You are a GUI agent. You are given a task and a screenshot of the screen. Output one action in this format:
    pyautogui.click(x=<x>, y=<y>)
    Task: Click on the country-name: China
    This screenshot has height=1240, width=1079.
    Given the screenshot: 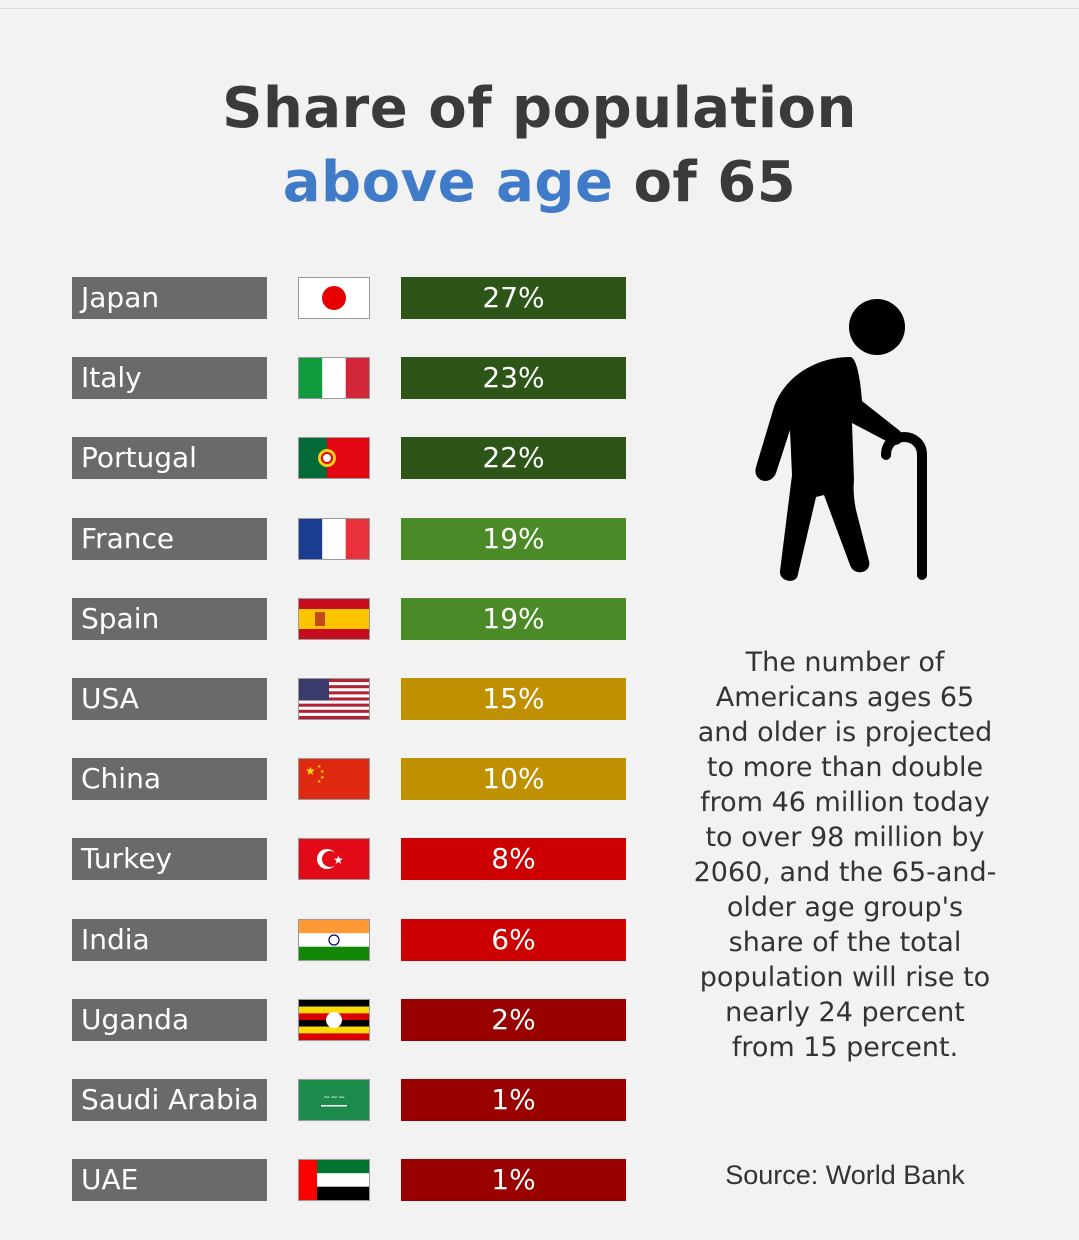 What is the action you would take?
    pyautogui.click(x=169, y=779)
    